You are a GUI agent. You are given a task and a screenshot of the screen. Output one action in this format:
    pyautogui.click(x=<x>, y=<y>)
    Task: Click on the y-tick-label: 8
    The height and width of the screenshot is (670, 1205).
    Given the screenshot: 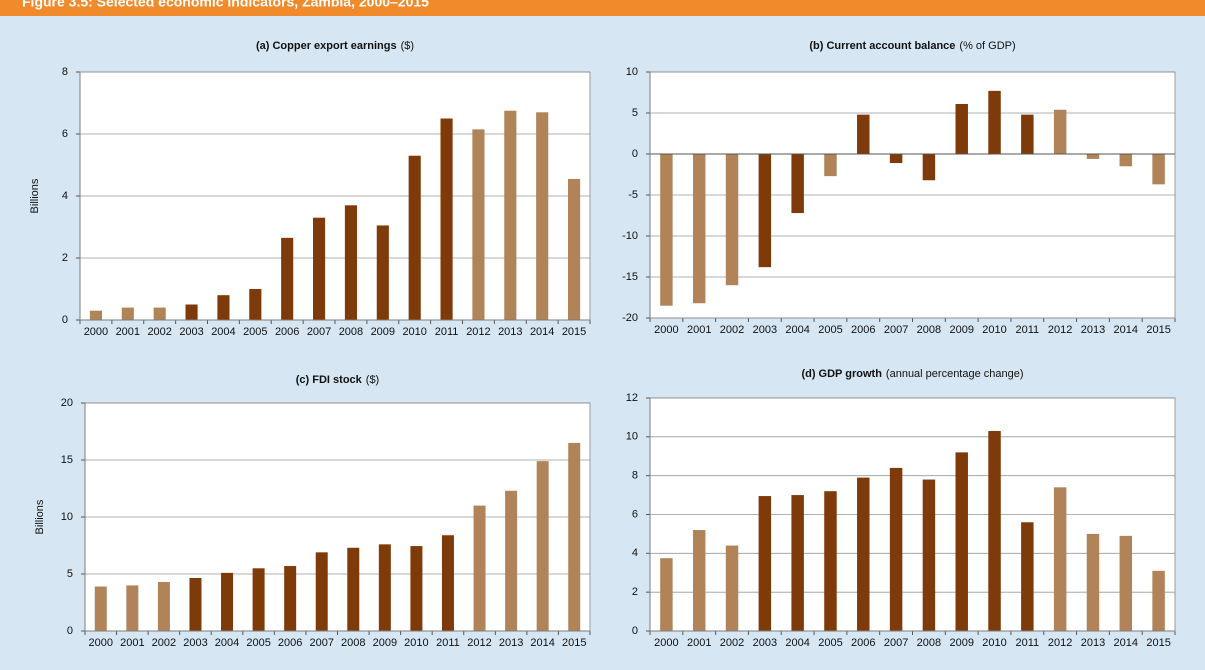 What is the action you would take?
    pyautogui.click(x=635, y=476)
    